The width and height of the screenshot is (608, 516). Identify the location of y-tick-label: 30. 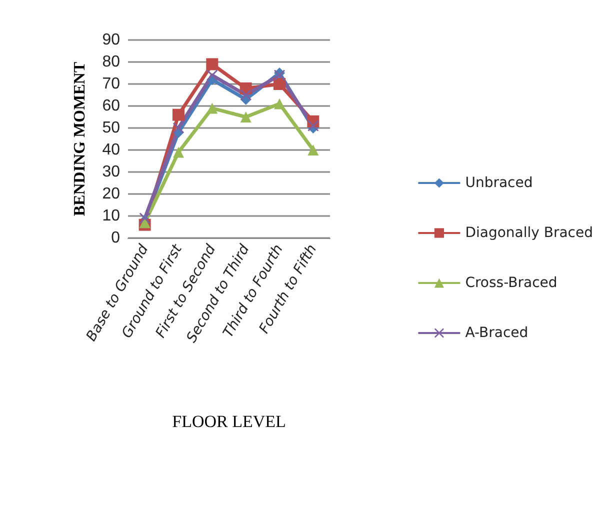
(111, 172).